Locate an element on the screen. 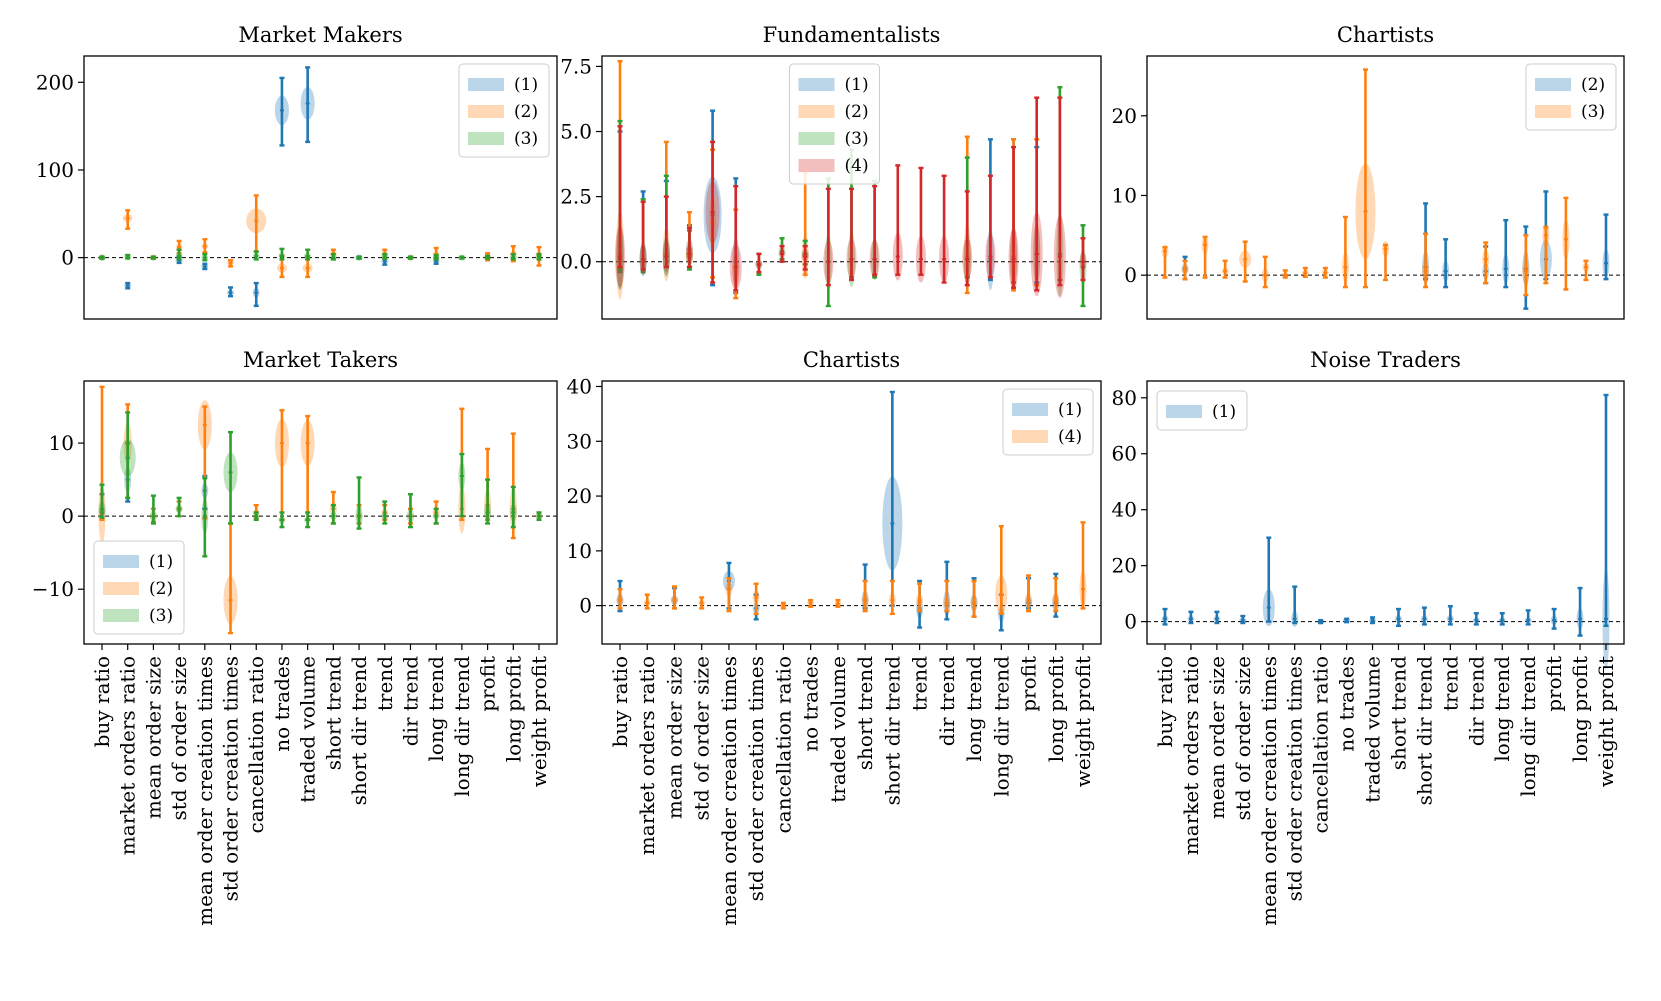 Image resolution: width=1661 pixels, height=1001 pixels. chart-panel: Chartists 0 10 20 (2)(3) is located at coordinates (1368, 171).